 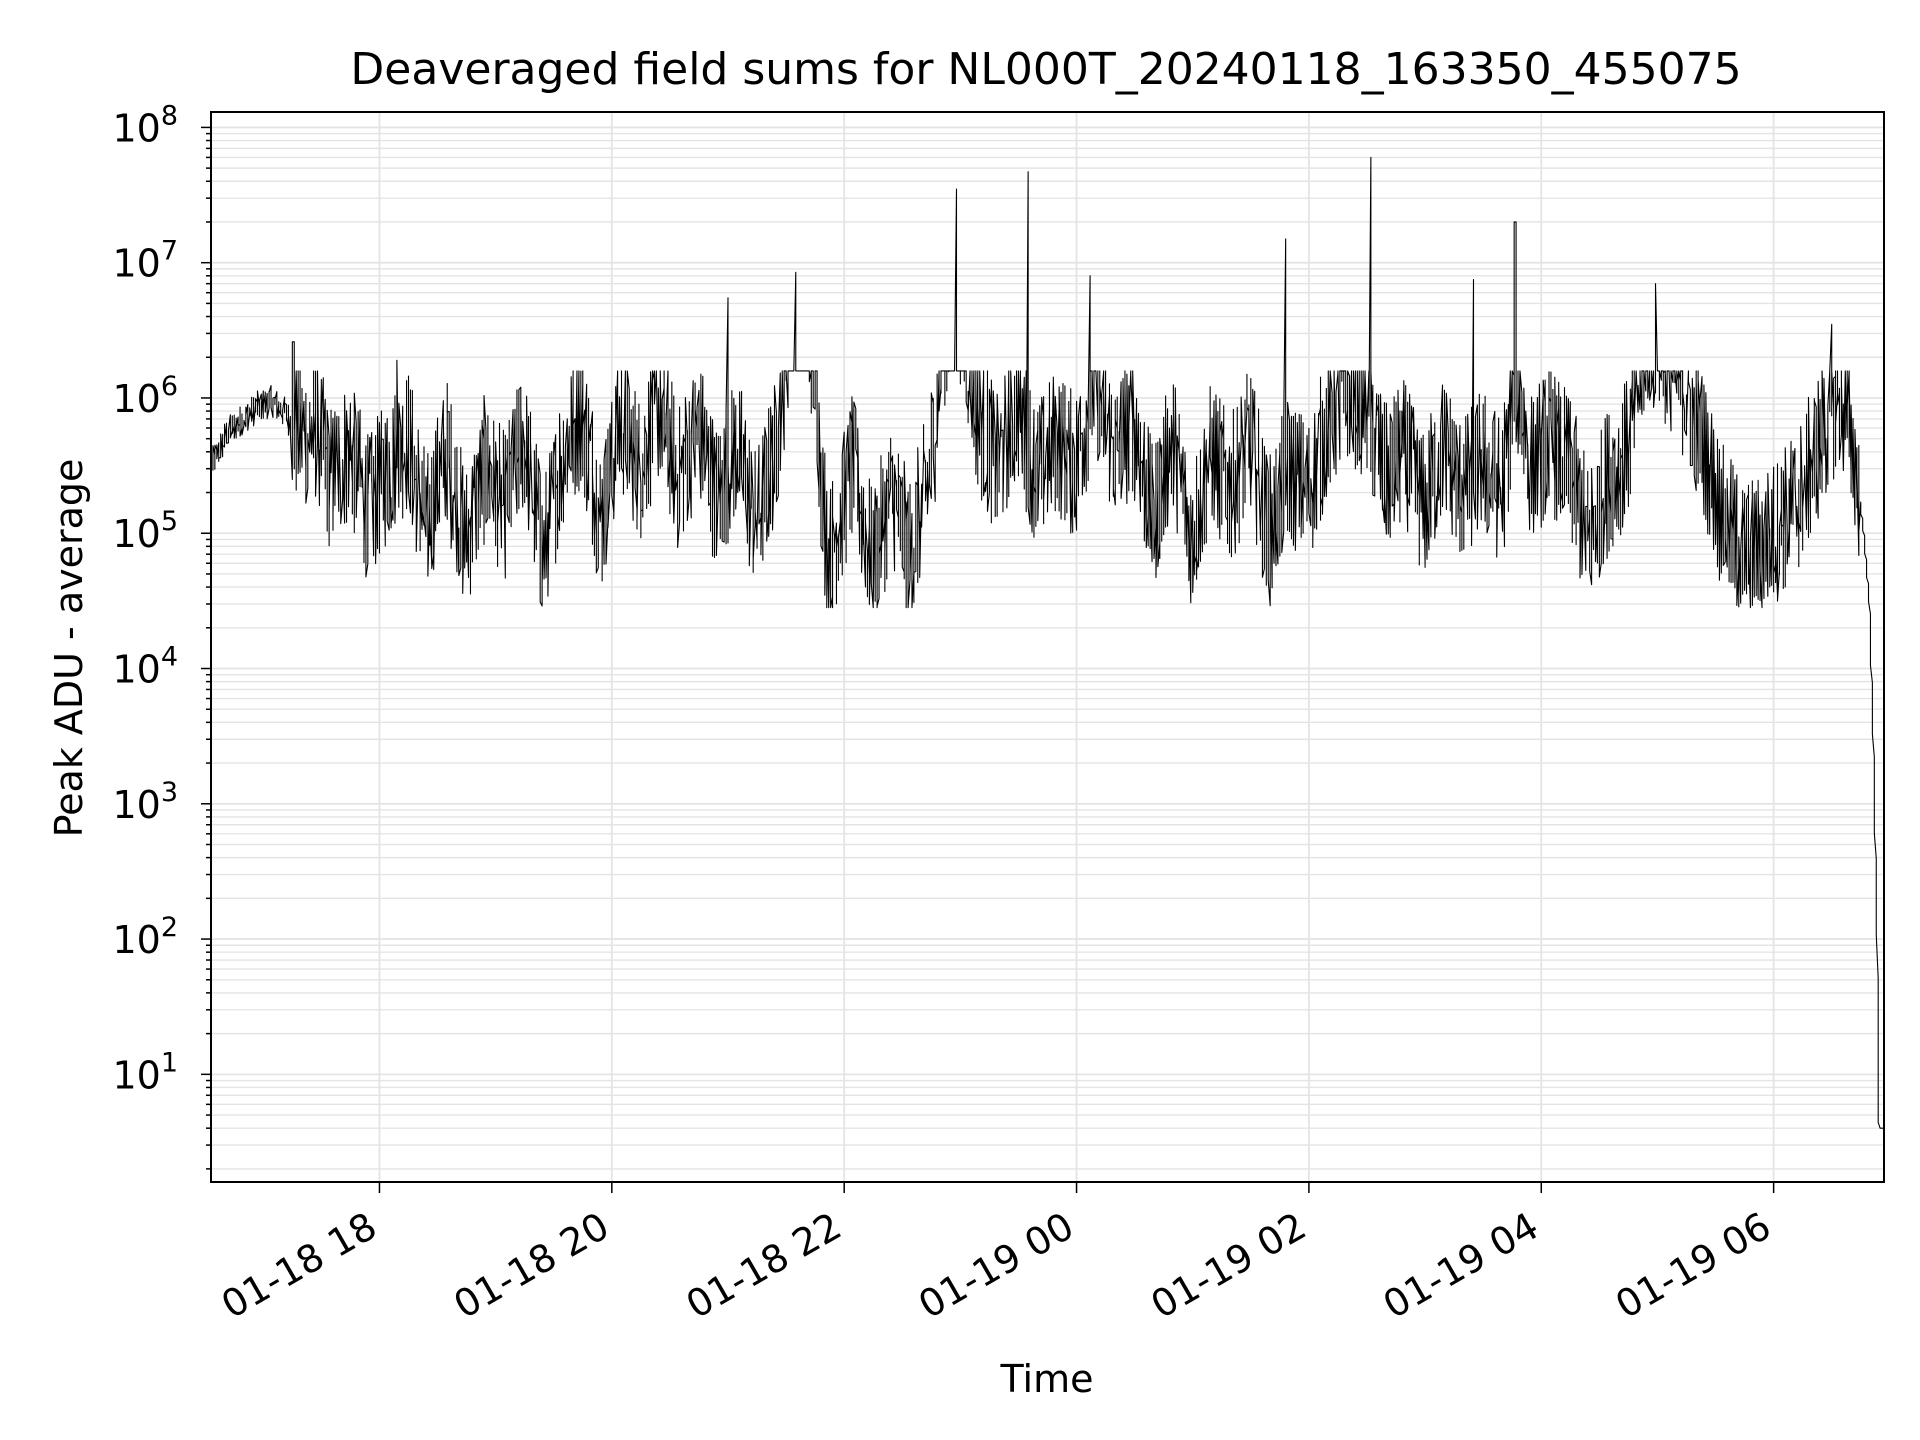 What do you see at coordinates (1047, 1379) in the screenshot?
I see `x-axis-label: Time` at bounding box center [1047, 1379].